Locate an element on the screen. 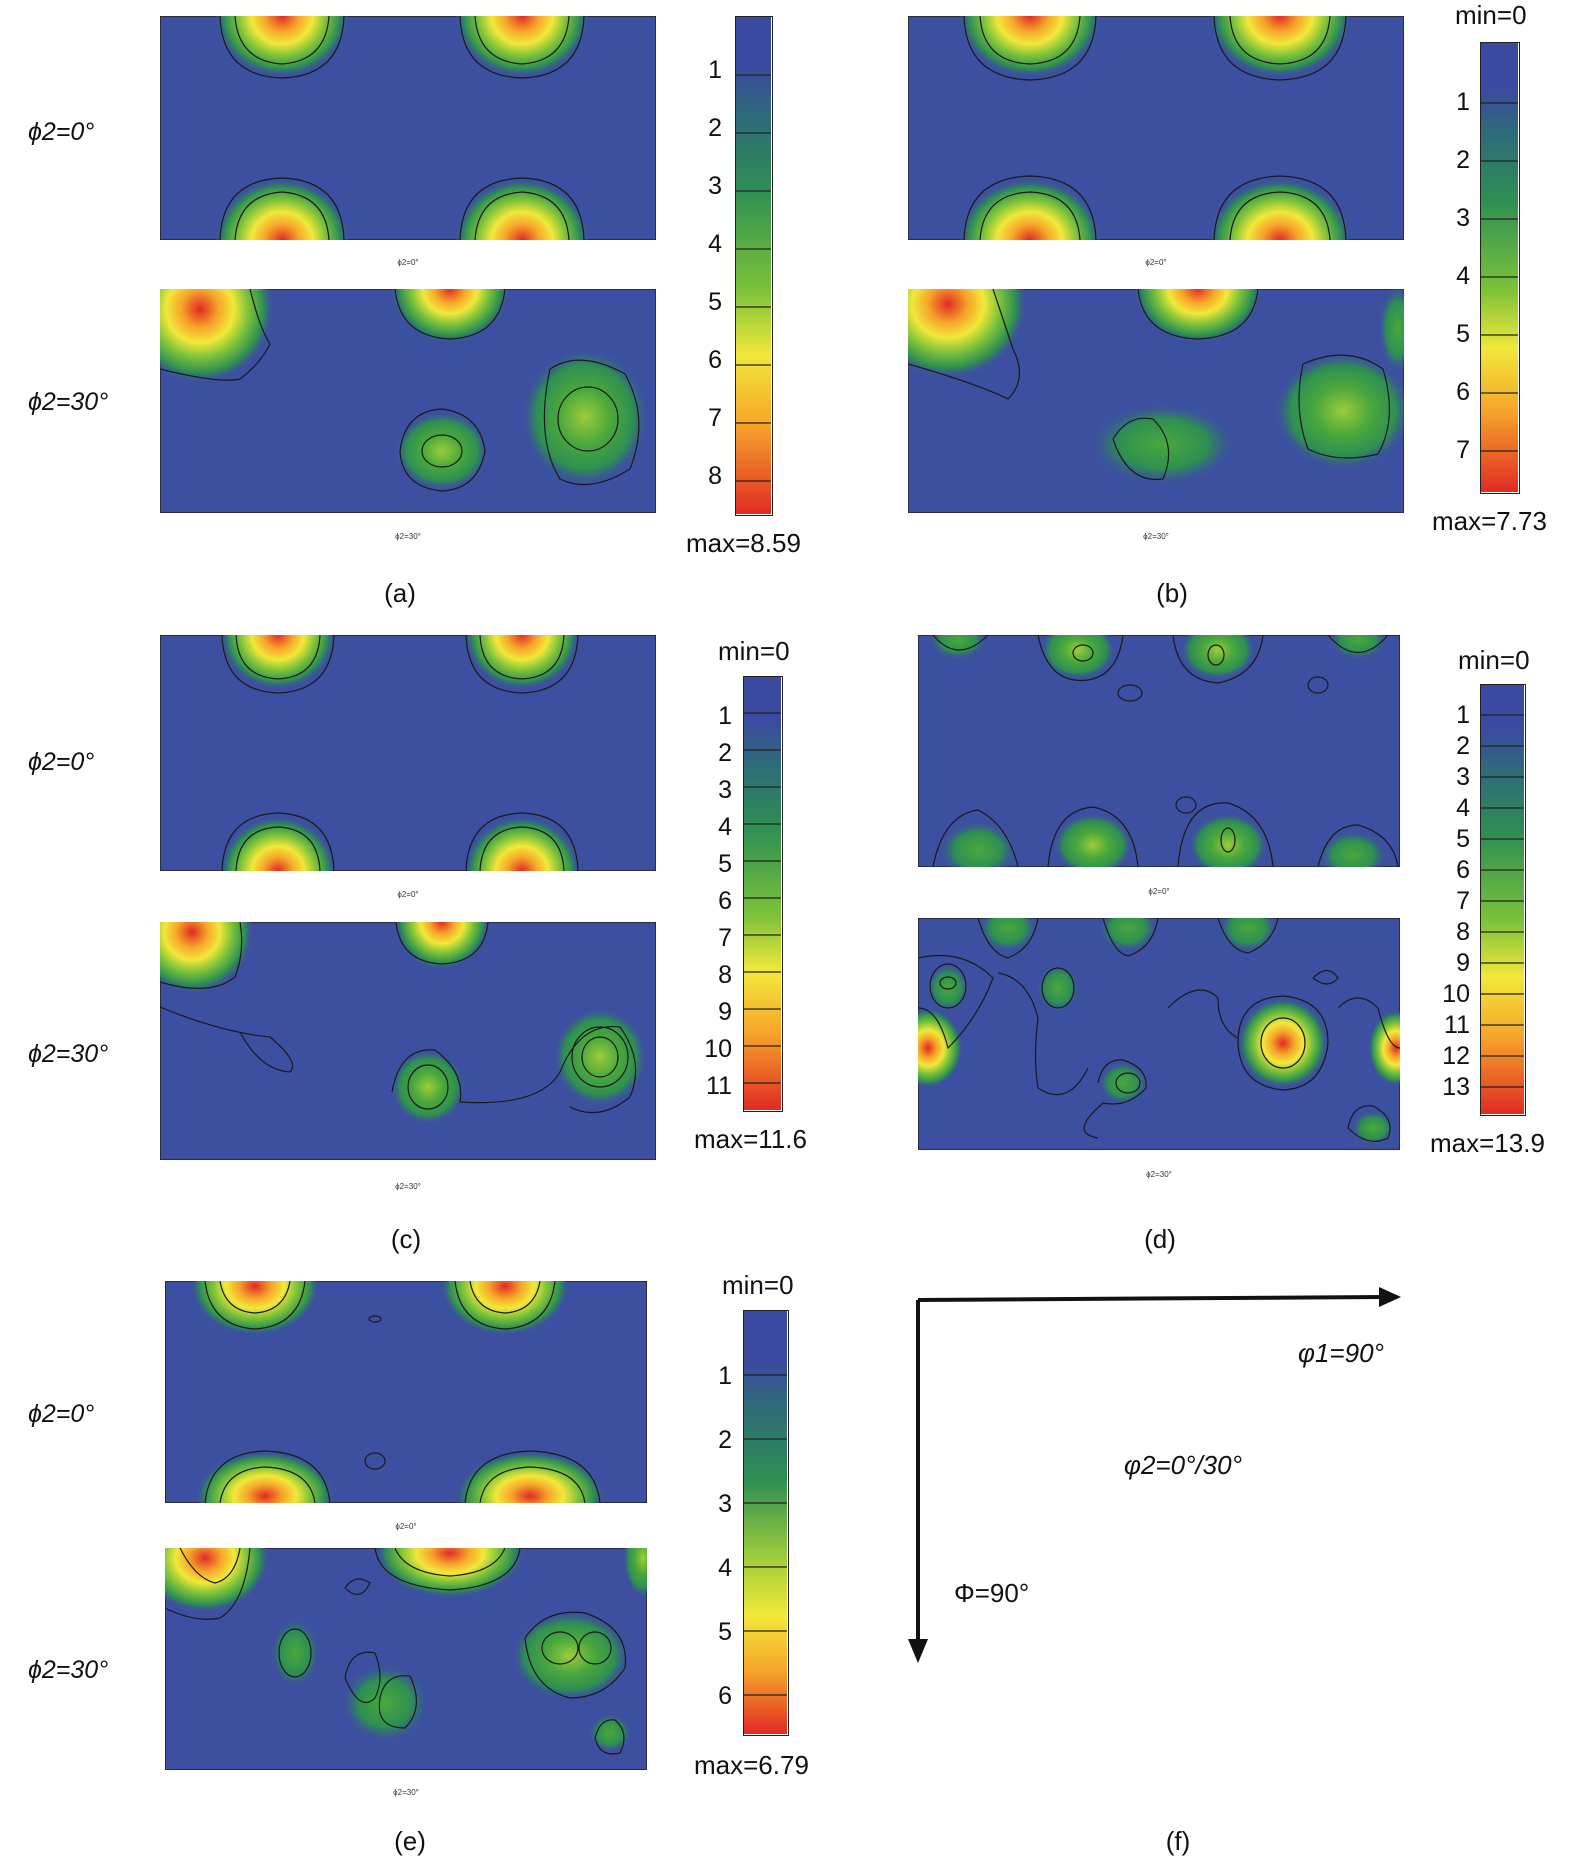  colorbar-a-tick-4: 4 is located at coordinates (715, 244).